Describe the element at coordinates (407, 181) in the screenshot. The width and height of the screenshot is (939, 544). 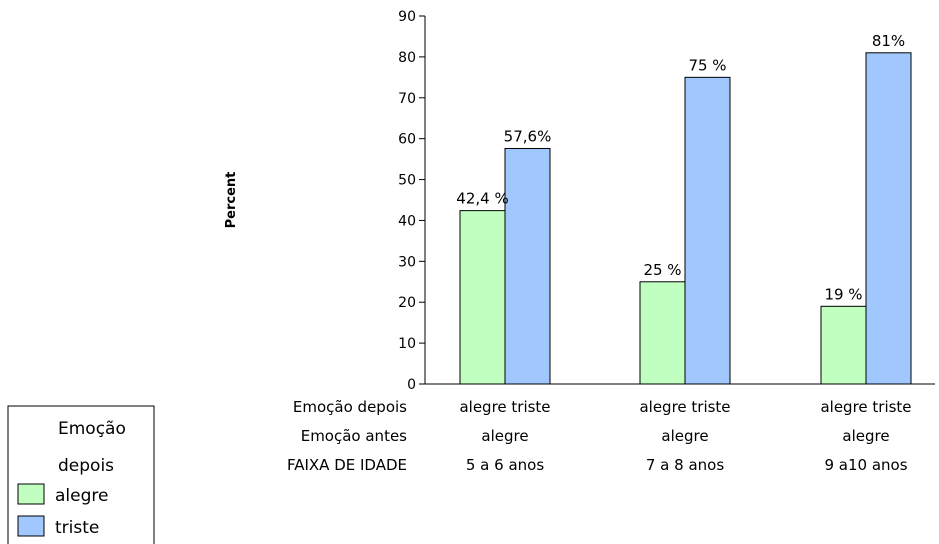
I see `y-tick-label: 50` at that location.